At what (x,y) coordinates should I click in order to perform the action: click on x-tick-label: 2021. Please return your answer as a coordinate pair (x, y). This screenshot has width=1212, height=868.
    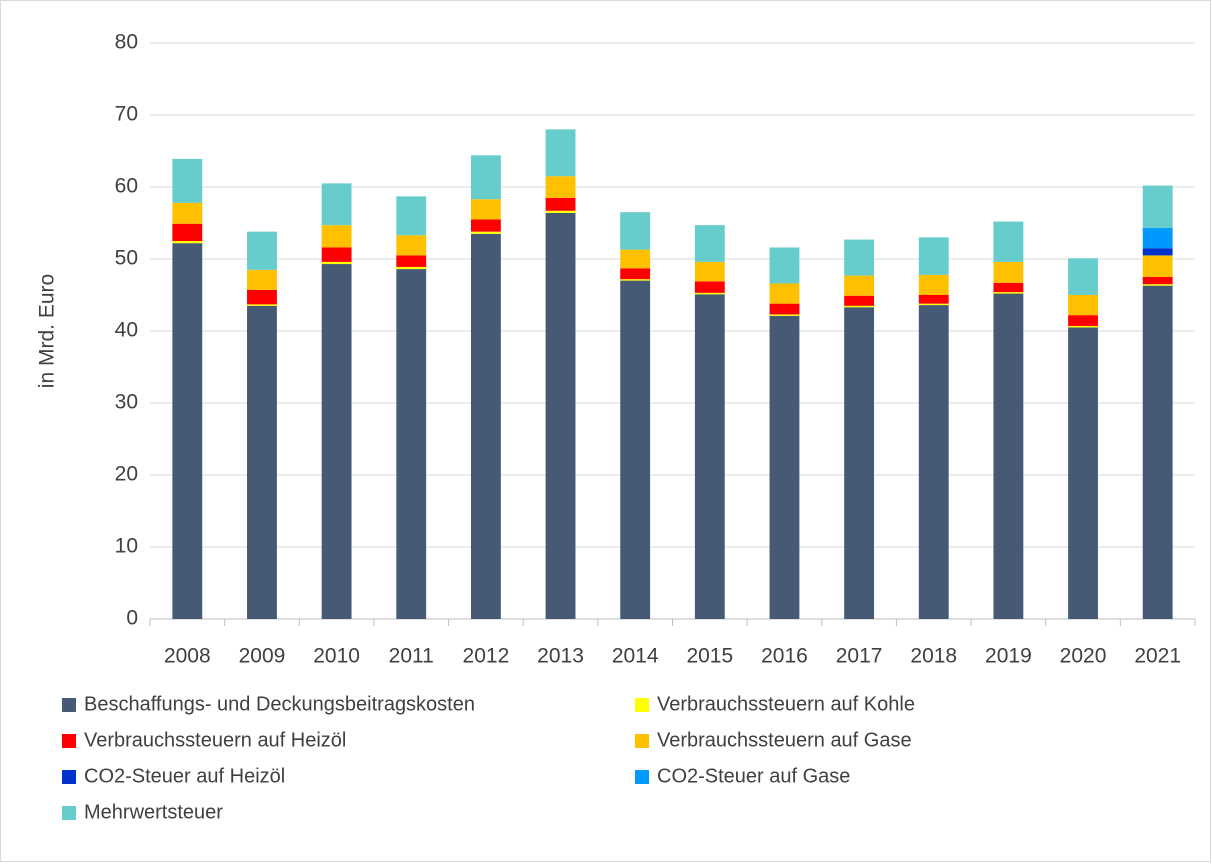
    Looking at the image, I should click on (1157, 656).